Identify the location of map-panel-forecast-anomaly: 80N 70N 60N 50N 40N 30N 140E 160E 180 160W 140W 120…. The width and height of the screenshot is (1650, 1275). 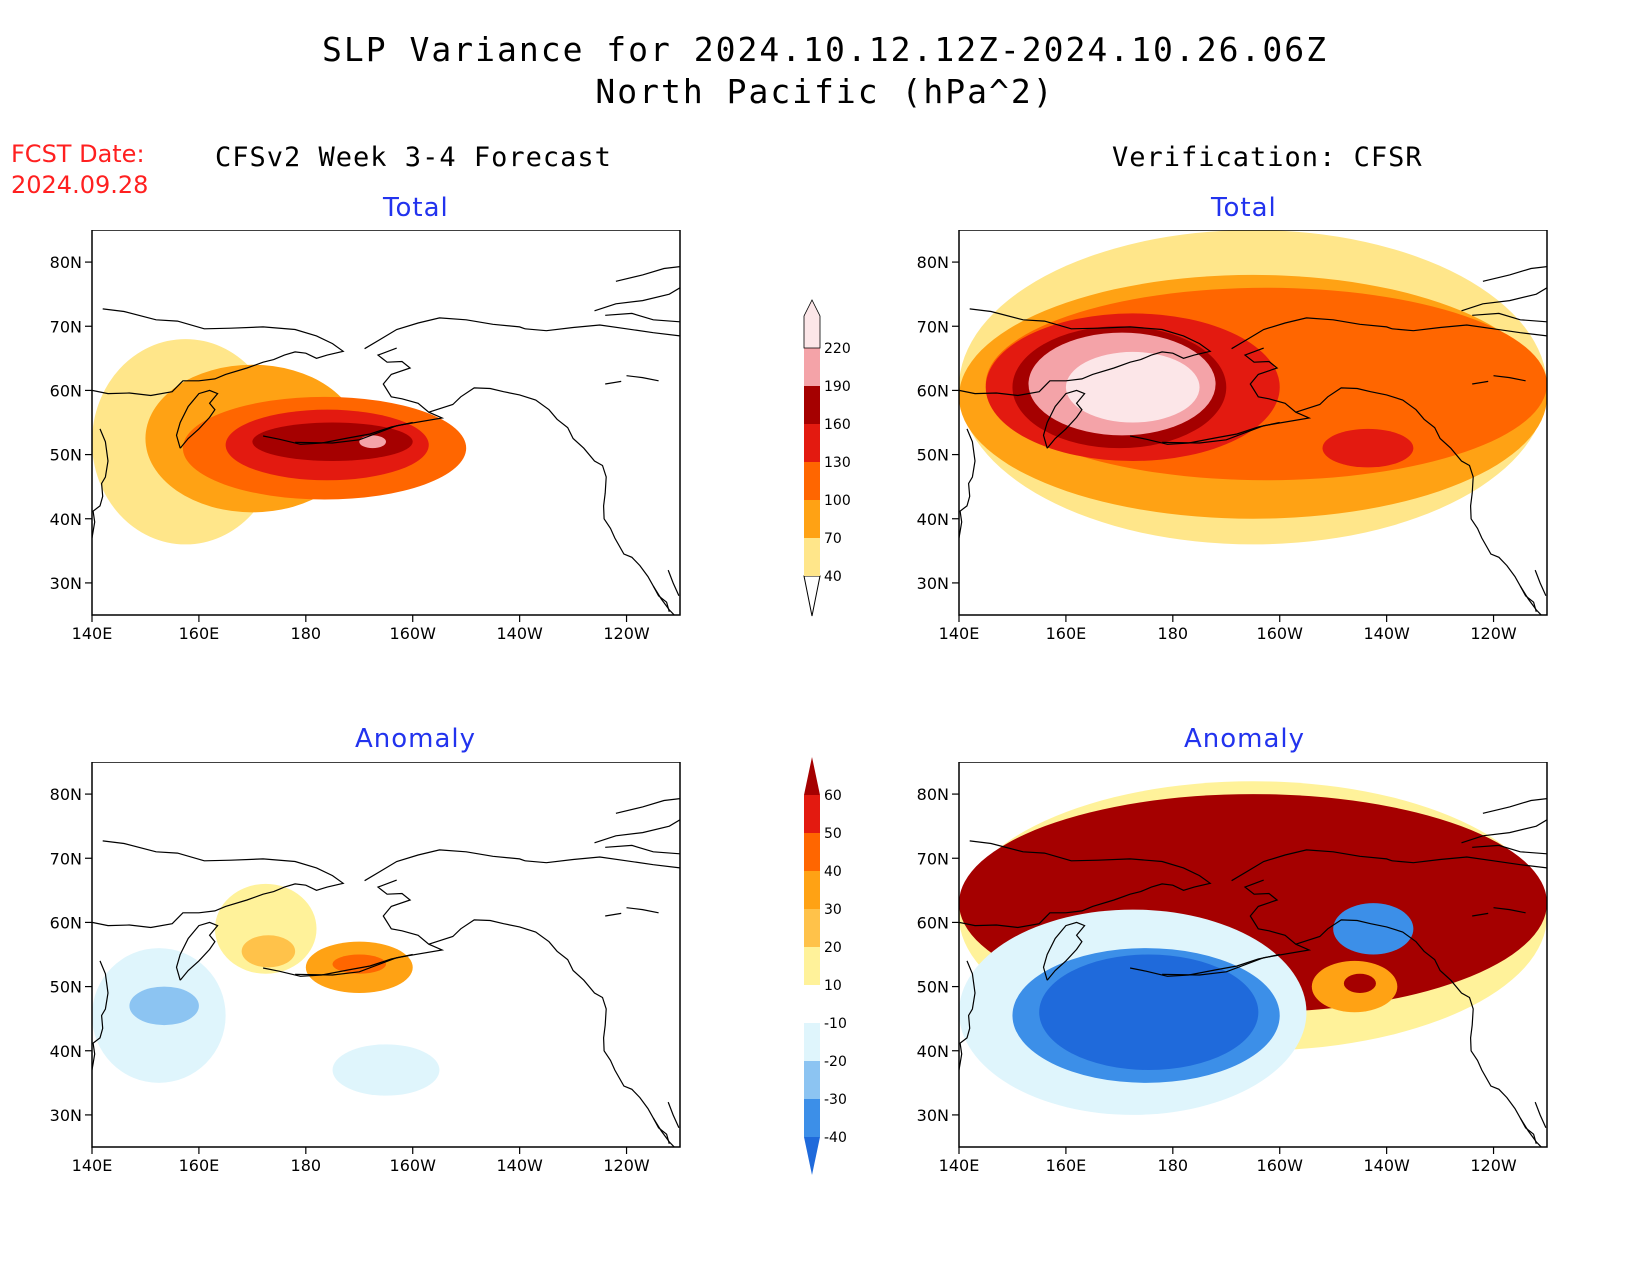
(365, 968).